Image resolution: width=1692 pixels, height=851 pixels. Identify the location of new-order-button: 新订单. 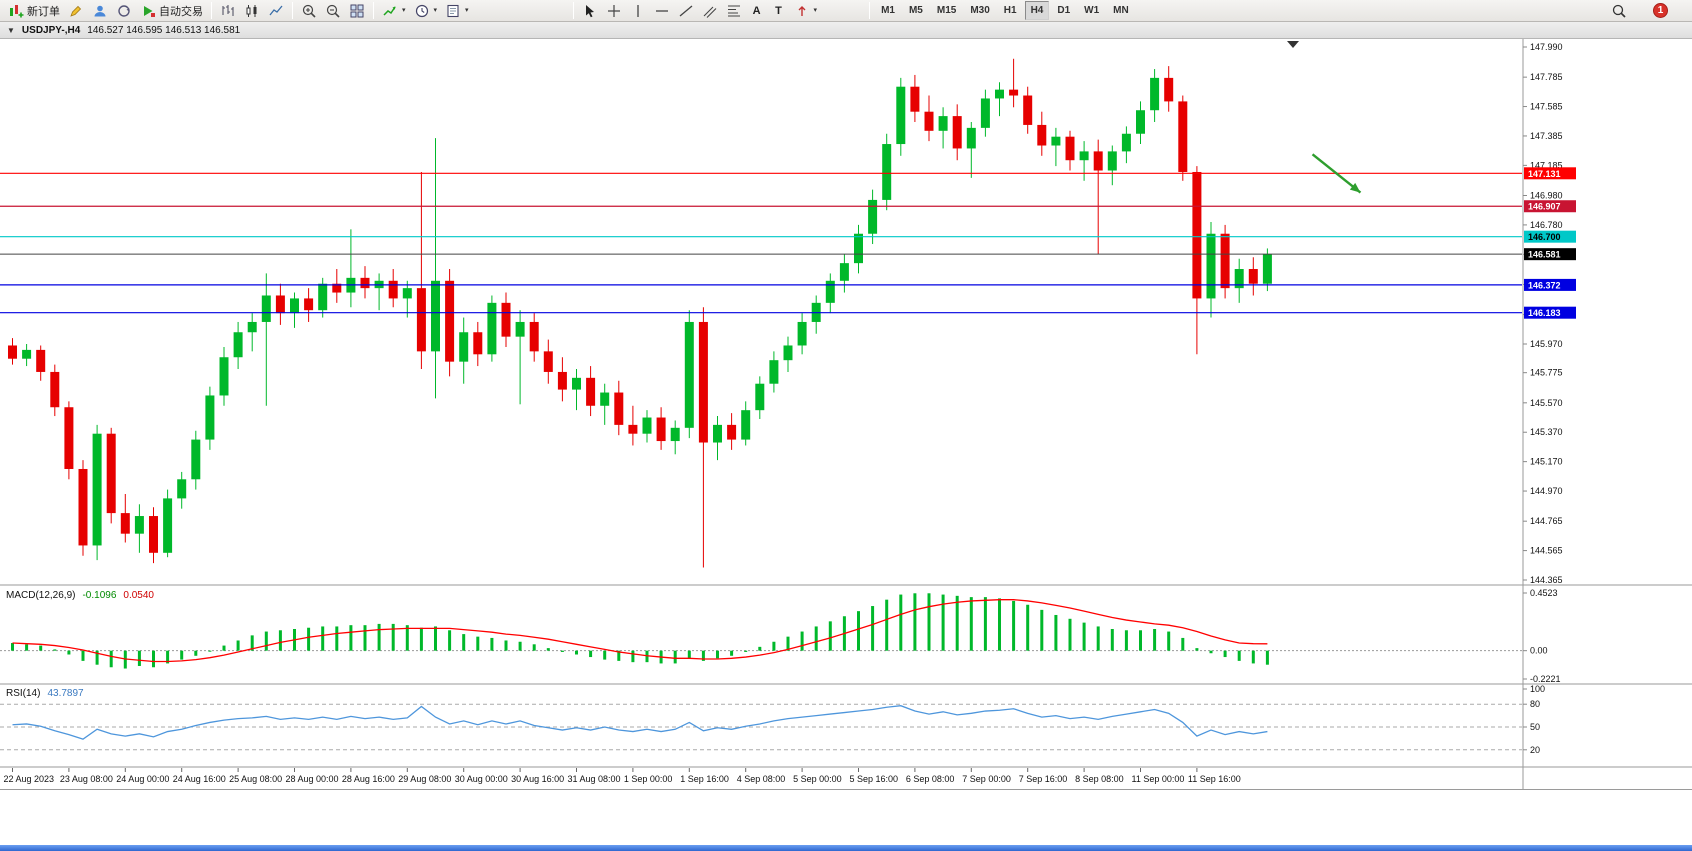
(34, 10).